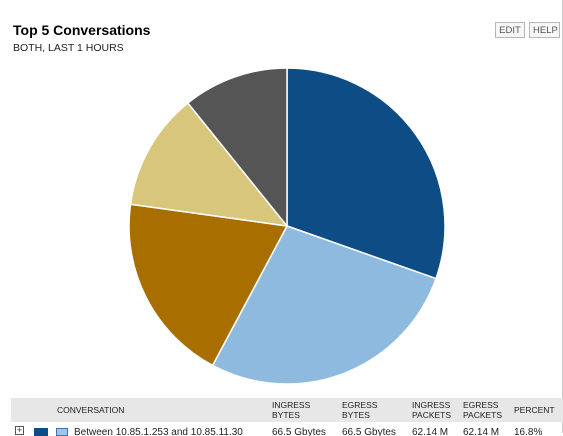 The width and height of the screenshot is (563, 436). I want to click on help-button: HELP, so click(544, 30).